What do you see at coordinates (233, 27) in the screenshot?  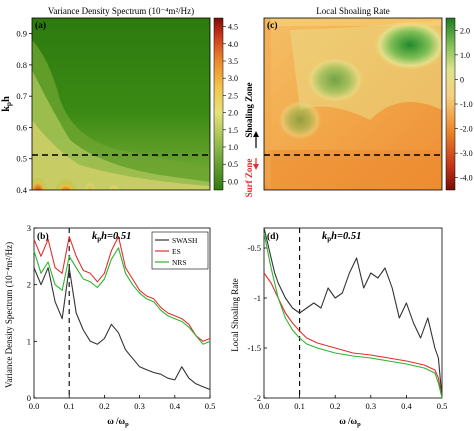 I see `colorbar-a-tick-label: 4.5` at bounding box center [233, 27].